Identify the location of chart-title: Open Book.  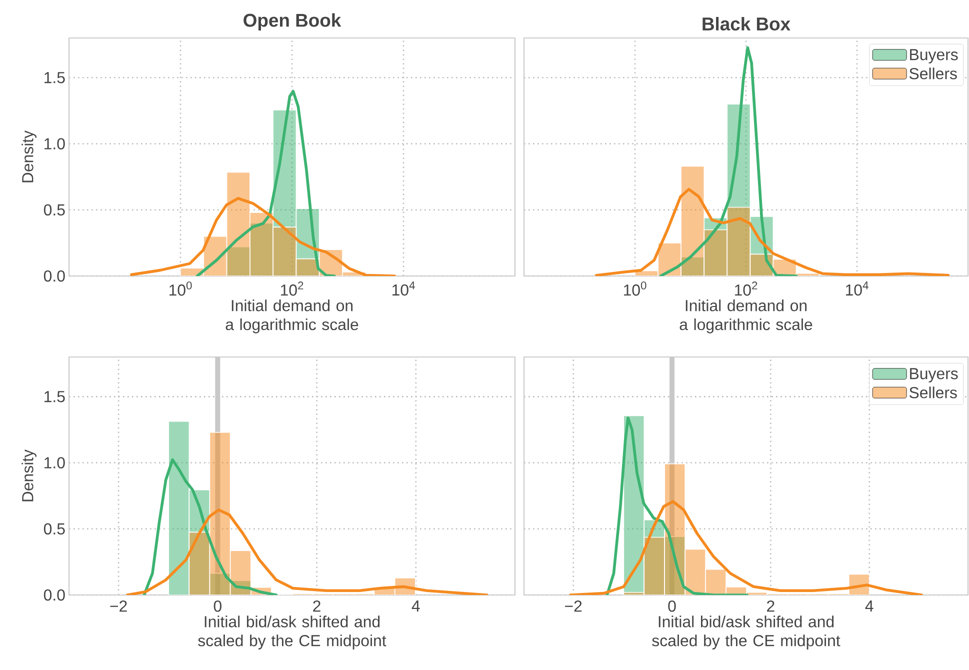
(293, 21).